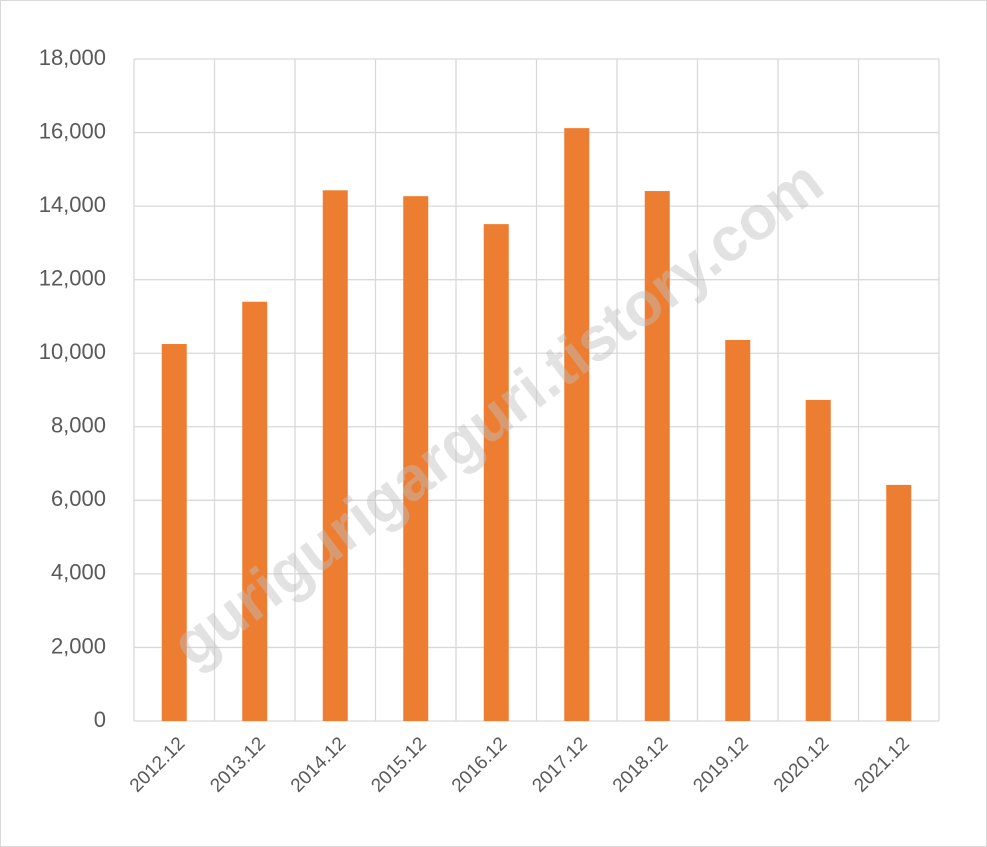 This screenshot has height=847, width=987. Describe the element at coordinates (72, 351) in the screenshot. I see `y-tick-label: 10,000` at that location.